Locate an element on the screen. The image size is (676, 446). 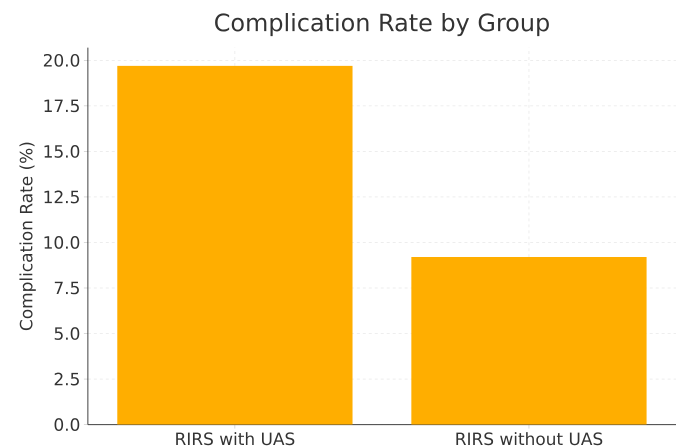
y-tick-label: 5.0 is located at coordinates (67, 333).